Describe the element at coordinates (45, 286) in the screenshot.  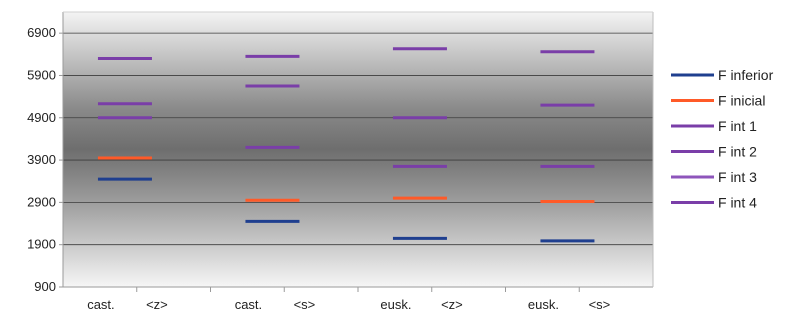
I see `y-tick-label: 900` at that location.